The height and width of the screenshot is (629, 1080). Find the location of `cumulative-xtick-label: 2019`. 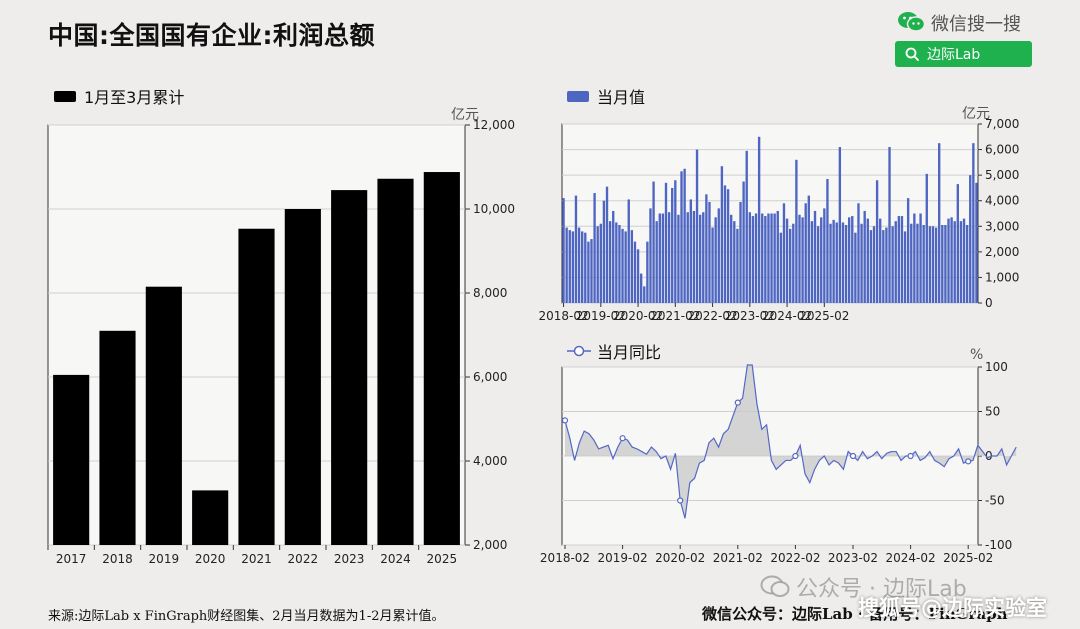

cumulative-xtick-label: 2019 is located at coordinates (164, 559).